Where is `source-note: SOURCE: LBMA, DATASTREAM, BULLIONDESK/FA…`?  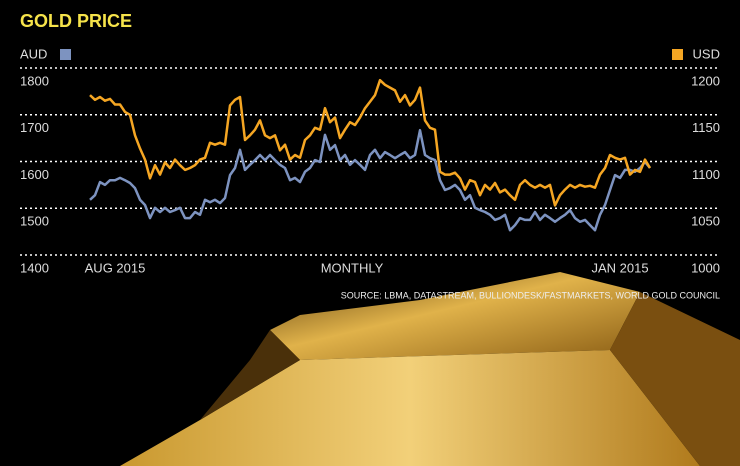
source-note: SOURCE: LBMA, DATASTREAM, BULLIONDESK/FA… is located at coordinates (530, 295).